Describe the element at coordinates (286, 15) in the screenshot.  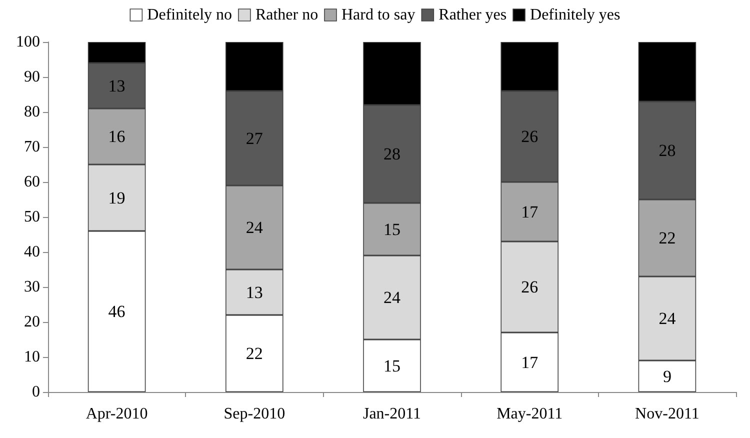
I see `legend-label: Rather no` at that location.